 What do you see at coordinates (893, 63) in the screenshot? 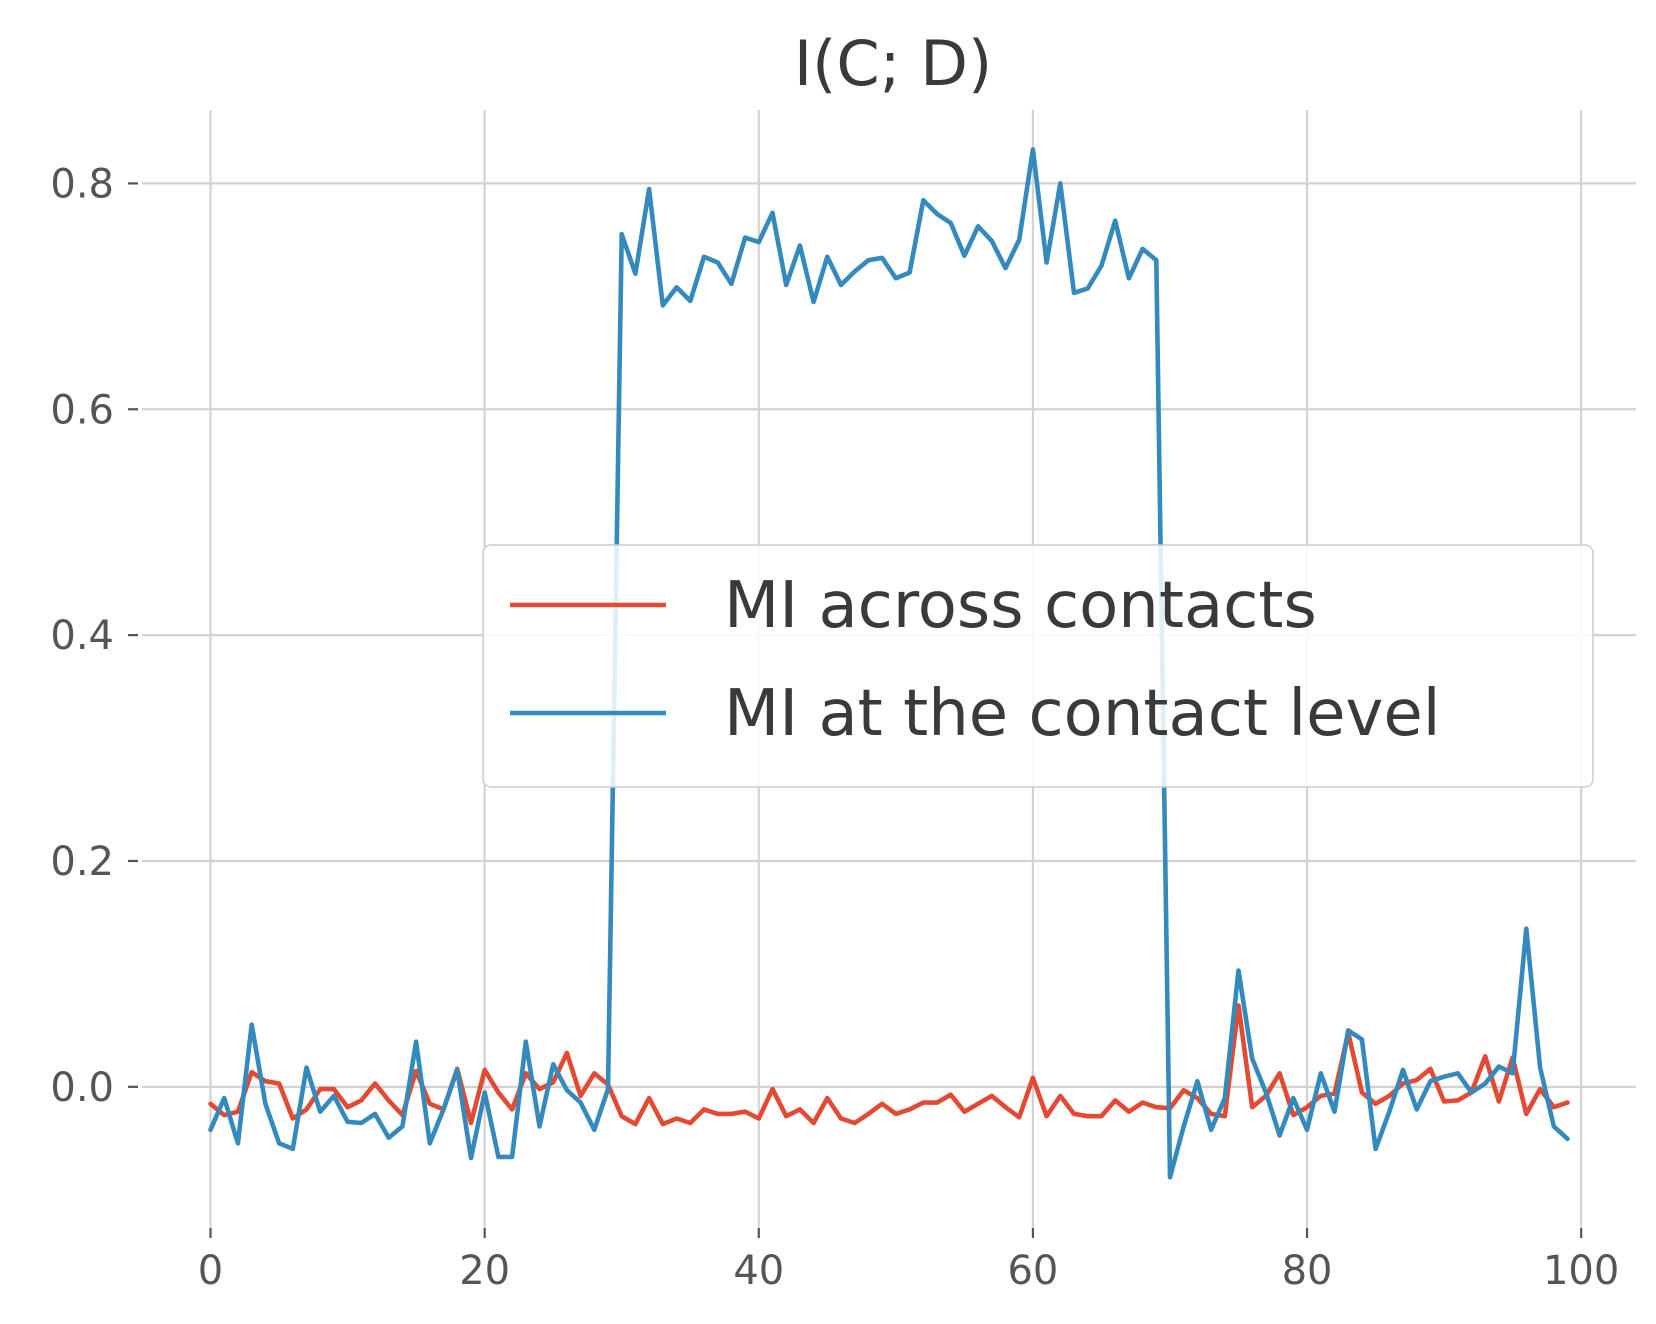
I see `chart-title: I(C; D)` at bounding box center [893, 63].